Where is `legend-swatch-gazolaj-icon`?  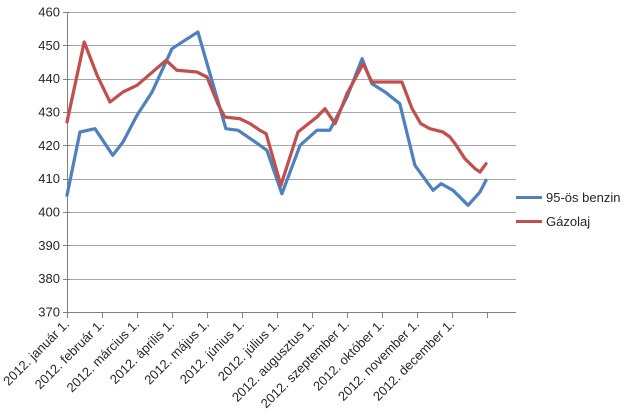 legend-swatch-gazolaj-icon is located at coordinates (529, 221).